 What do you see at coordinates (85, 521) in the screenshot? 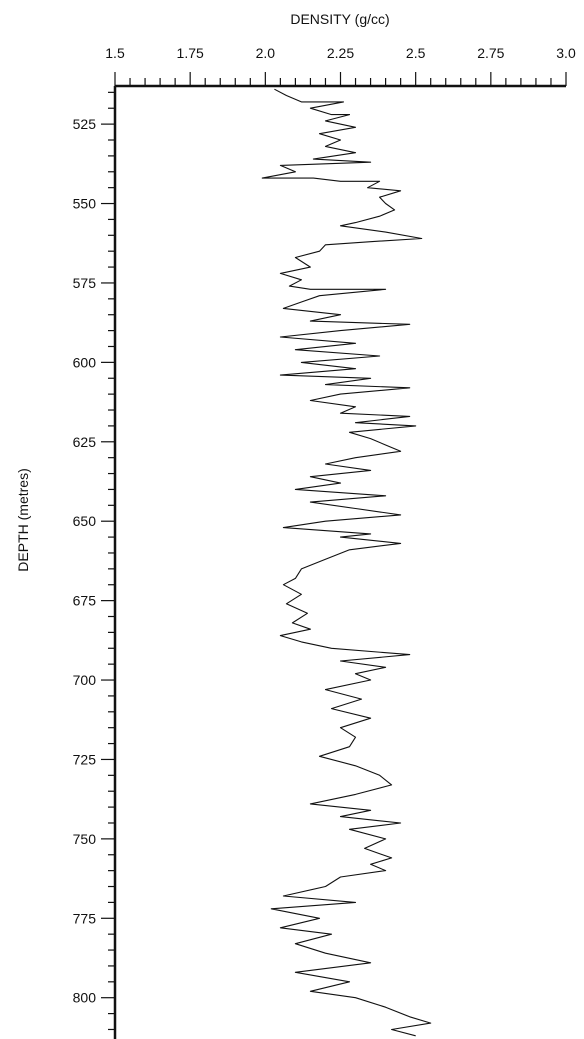
I see `y-tick-label: 650` at bounding box center [85, 521].